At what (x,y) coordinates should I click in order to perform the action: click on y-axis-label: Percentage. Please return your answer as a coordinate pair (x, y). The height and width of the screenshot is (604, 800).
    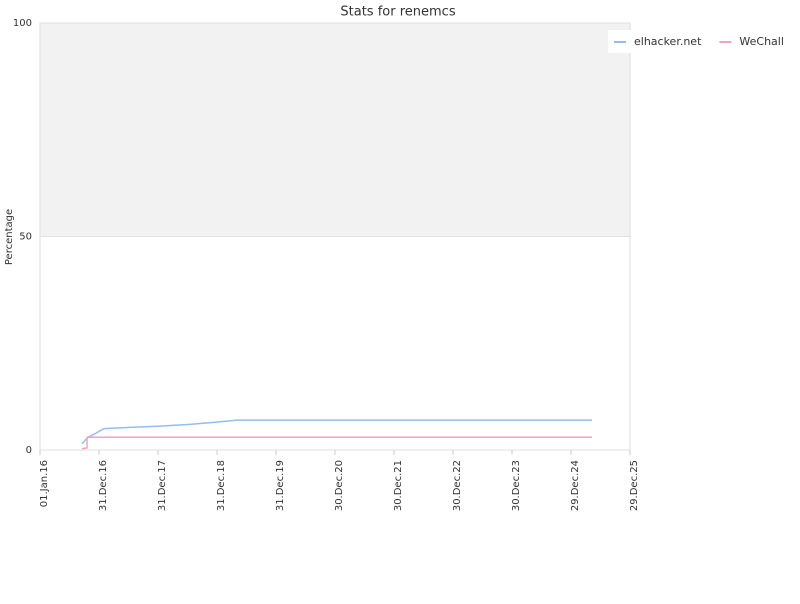
    Looking at the image, I should click on (9, 237).